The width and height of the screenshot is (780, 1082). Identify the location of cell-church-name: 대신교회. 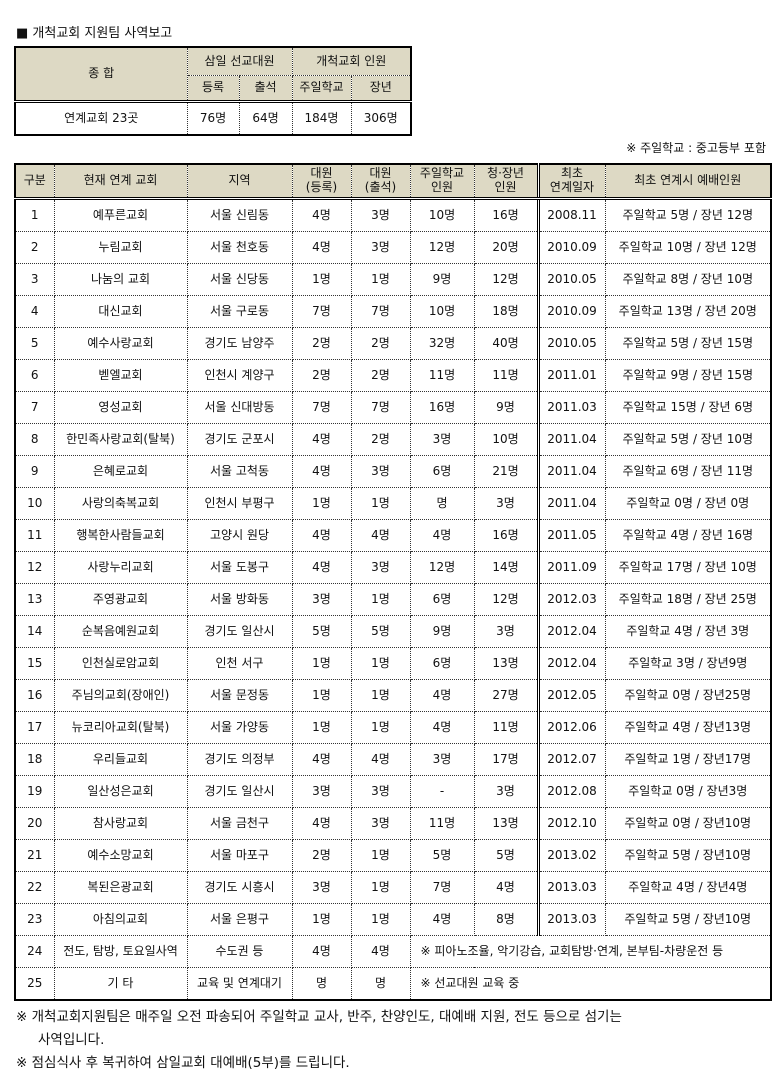
(120, 311).